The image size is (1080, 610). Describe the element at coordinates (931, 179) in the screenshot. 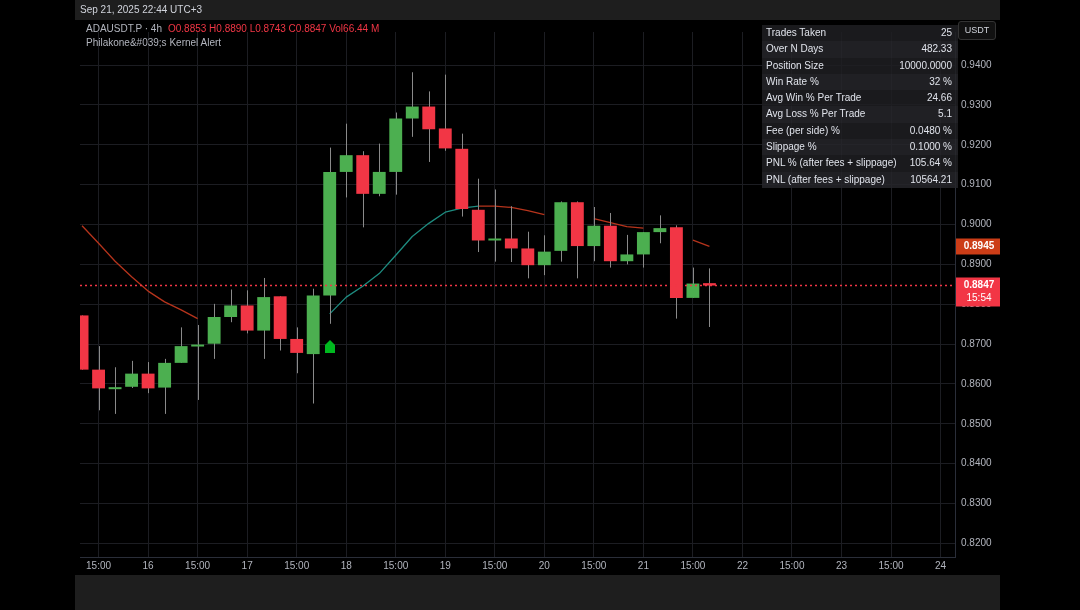

I see `annotation: 10564.21` at that location.